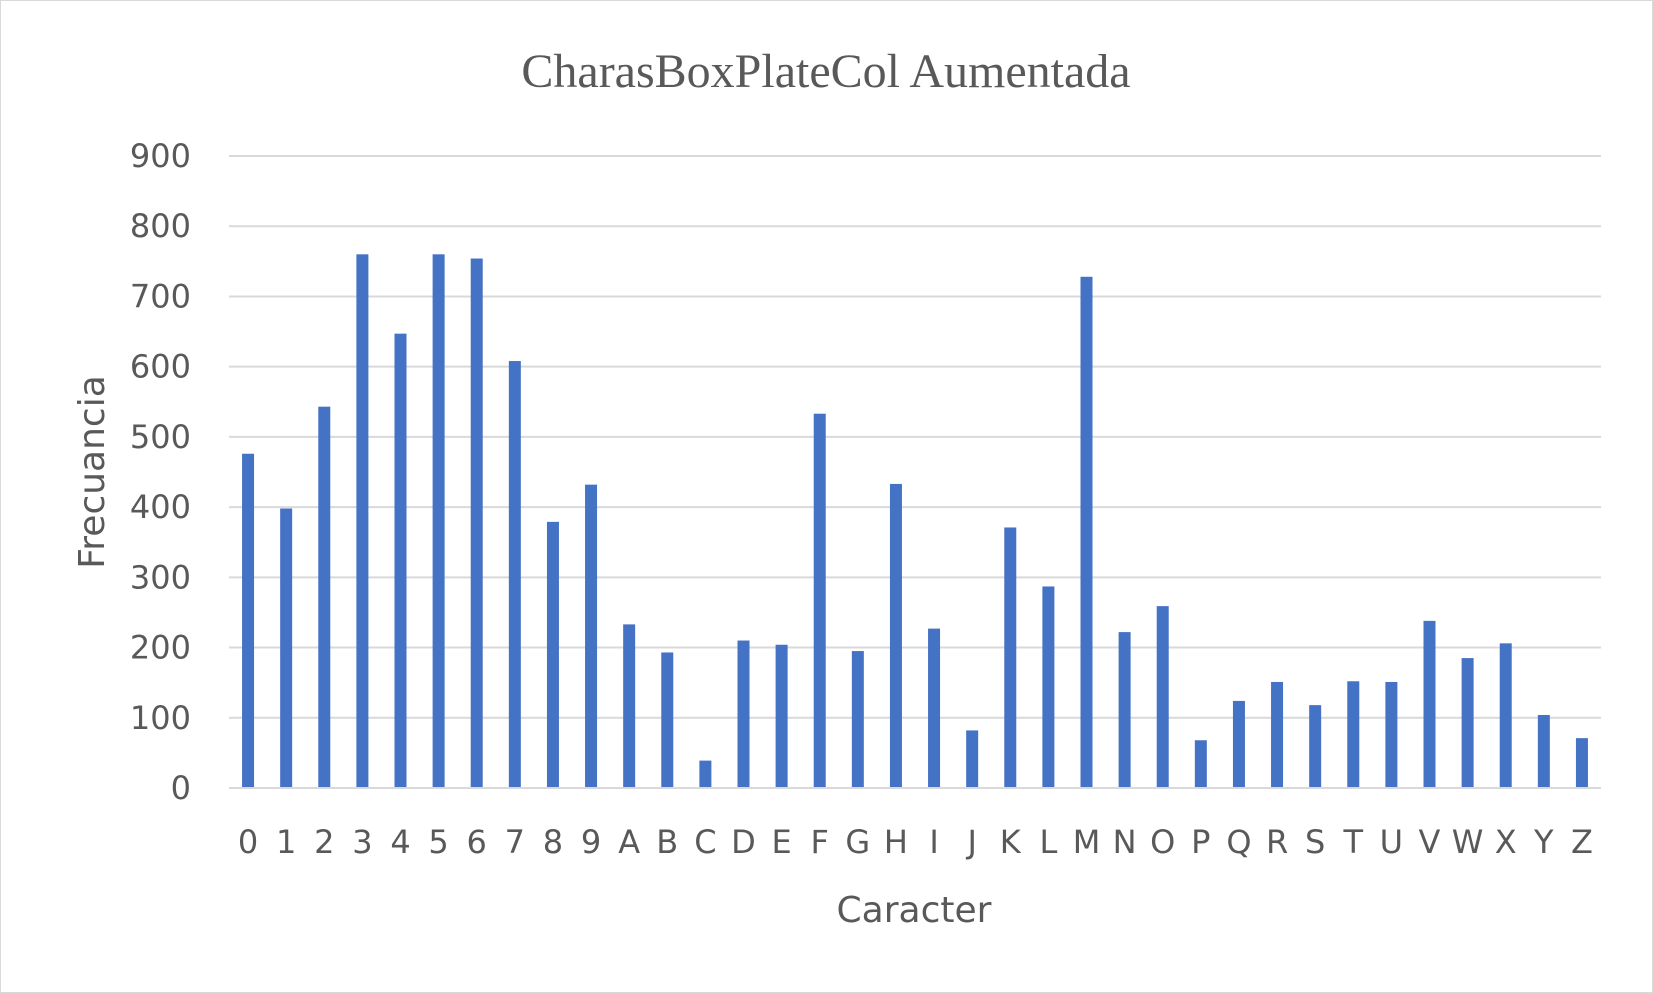  Describe the element at coordinates (160, 507) in the screenshot. I see `y-tick-label: 400` at that location.